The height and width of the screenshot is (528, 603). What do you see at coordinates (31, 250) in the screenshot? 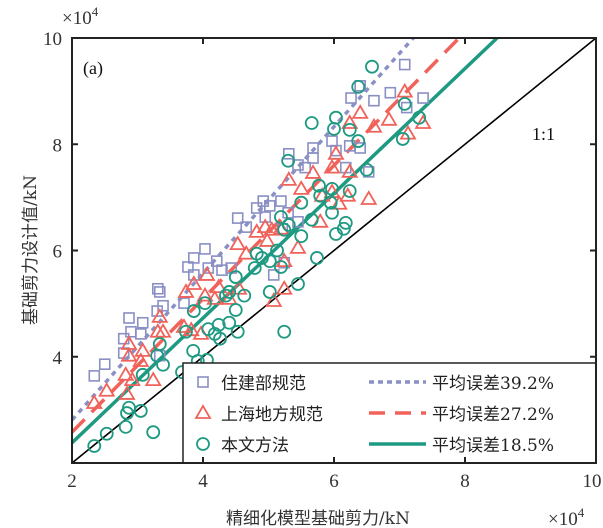
I see `y-axis-title: 基础剪力设计值/kN` at bounding box center [31, 250].